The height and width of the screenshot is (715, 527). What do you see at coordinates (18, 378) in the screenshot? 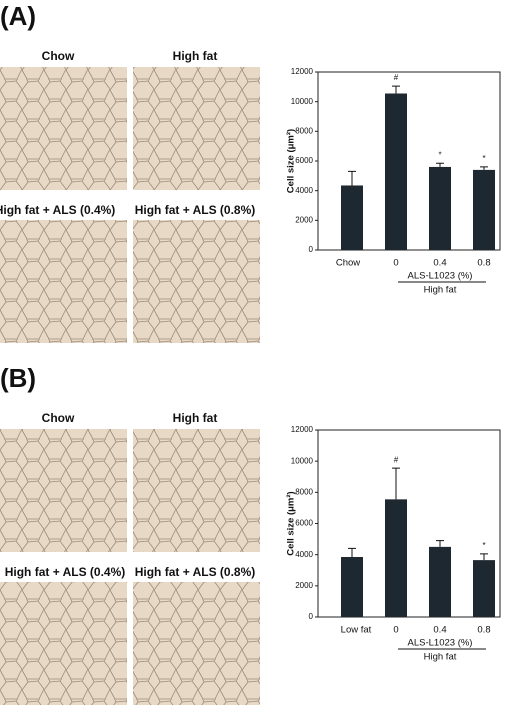
I see `panel-label: (B)` at bounding box center [18, 378].